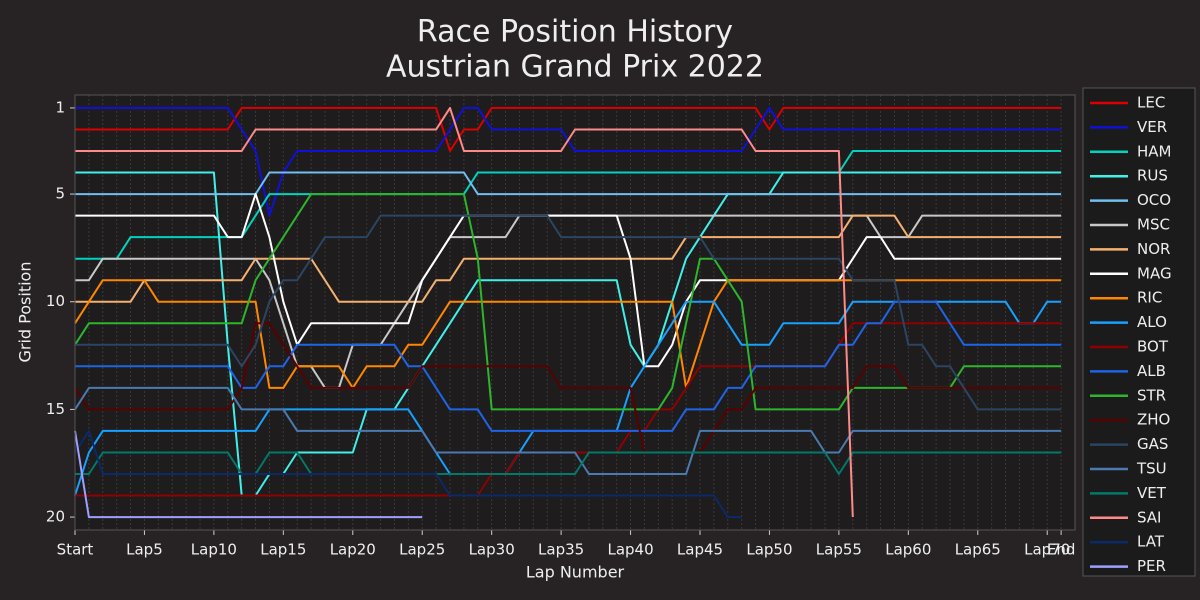 This screenshot has width=1200, height=600. I want to click on x-tick-label: Start, so click(75, 550).